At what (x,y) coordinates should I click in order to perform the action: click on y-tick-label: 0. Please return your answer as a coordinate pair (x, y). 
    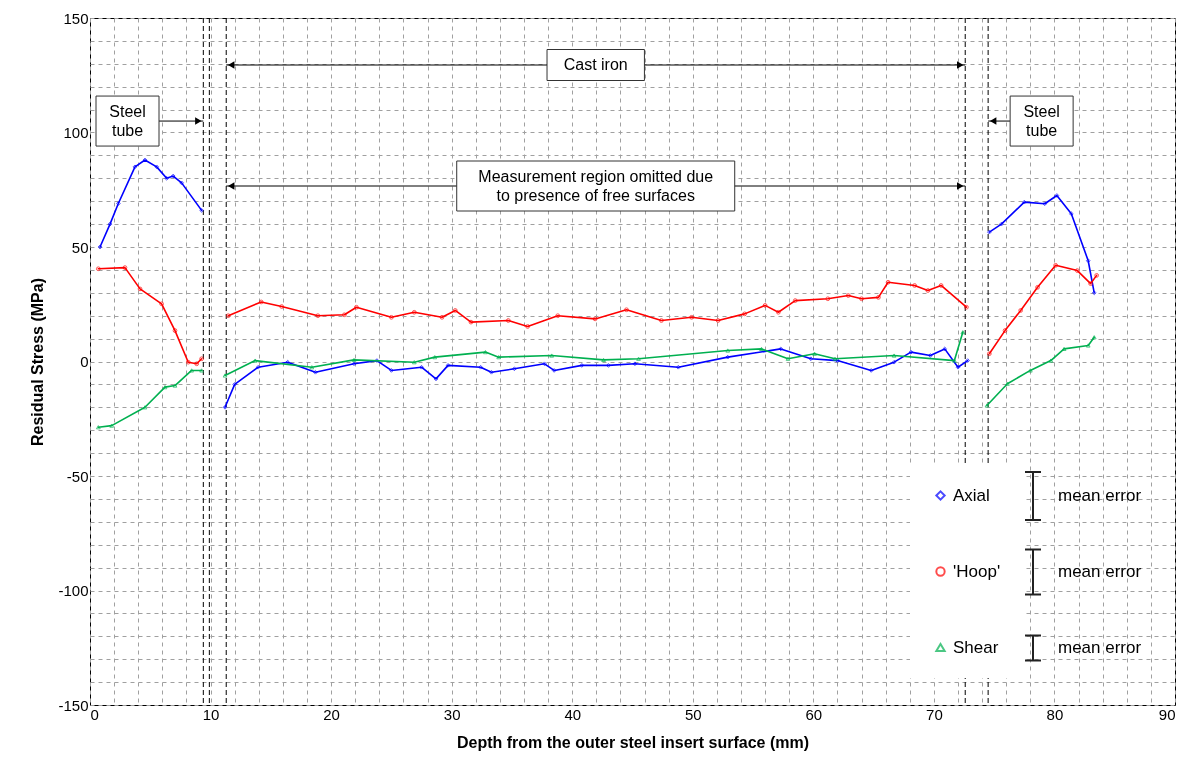
    Looking at the image, I should click on (84, 361).